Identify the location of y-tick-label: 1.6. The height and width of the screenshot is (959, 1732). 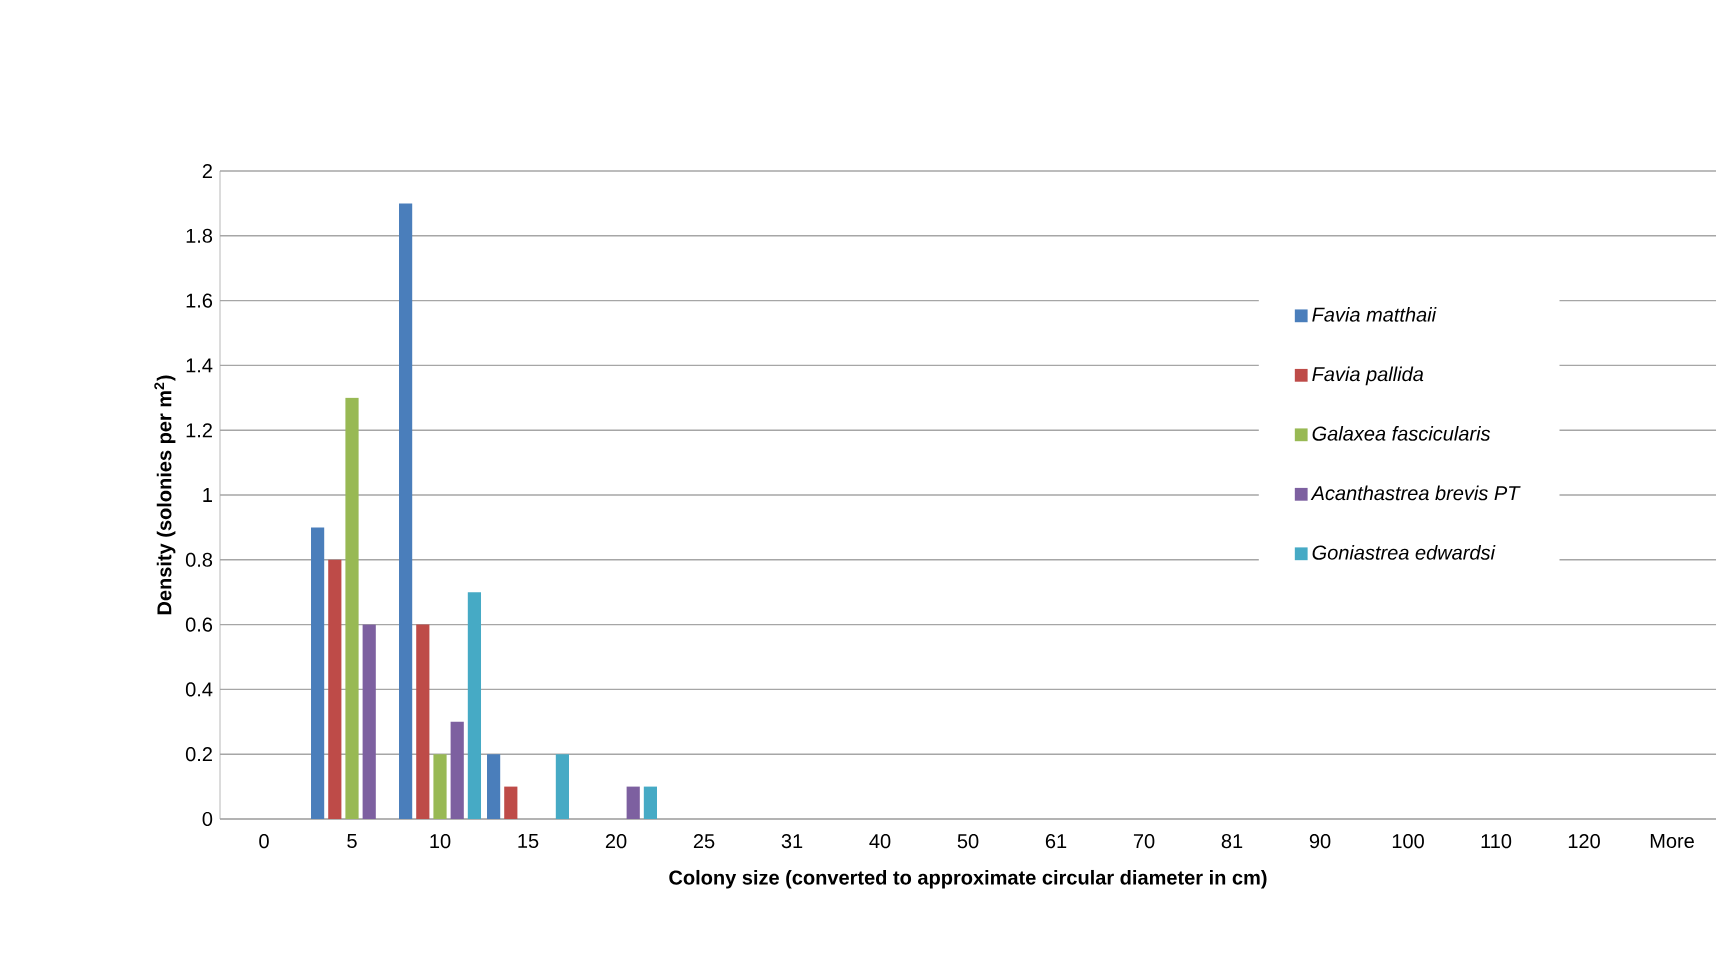
(199, 300).